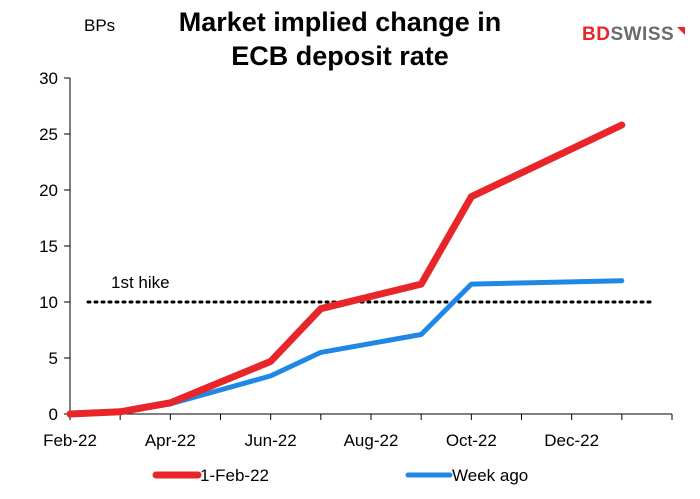 This screenshot has width=700, height=499. Describe the element at coordinates (571, 440) in the screenshot. I see `x-tick-label: Dec-22` at that location.